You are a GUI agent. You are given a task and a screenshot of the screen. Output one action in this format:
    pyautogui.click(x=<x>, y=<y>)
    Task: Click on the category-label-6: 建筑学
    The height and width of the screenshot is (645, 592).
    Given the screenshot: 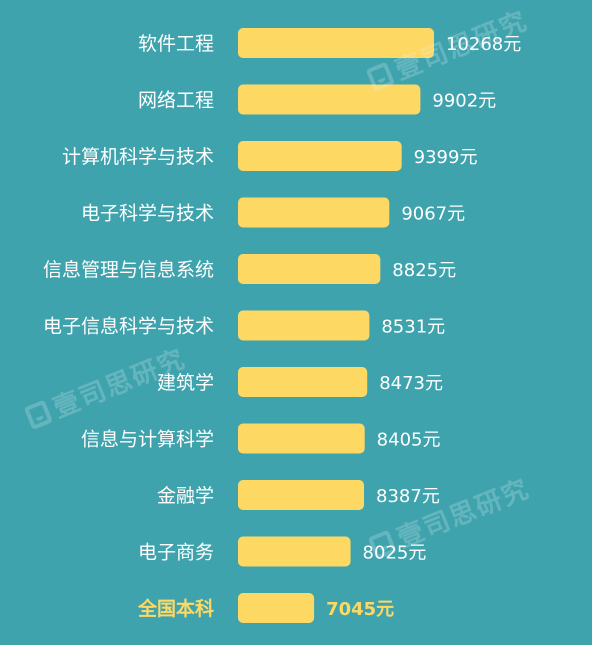 What is the action you would take?
    pyautogui.click(x=185, y=383)
    